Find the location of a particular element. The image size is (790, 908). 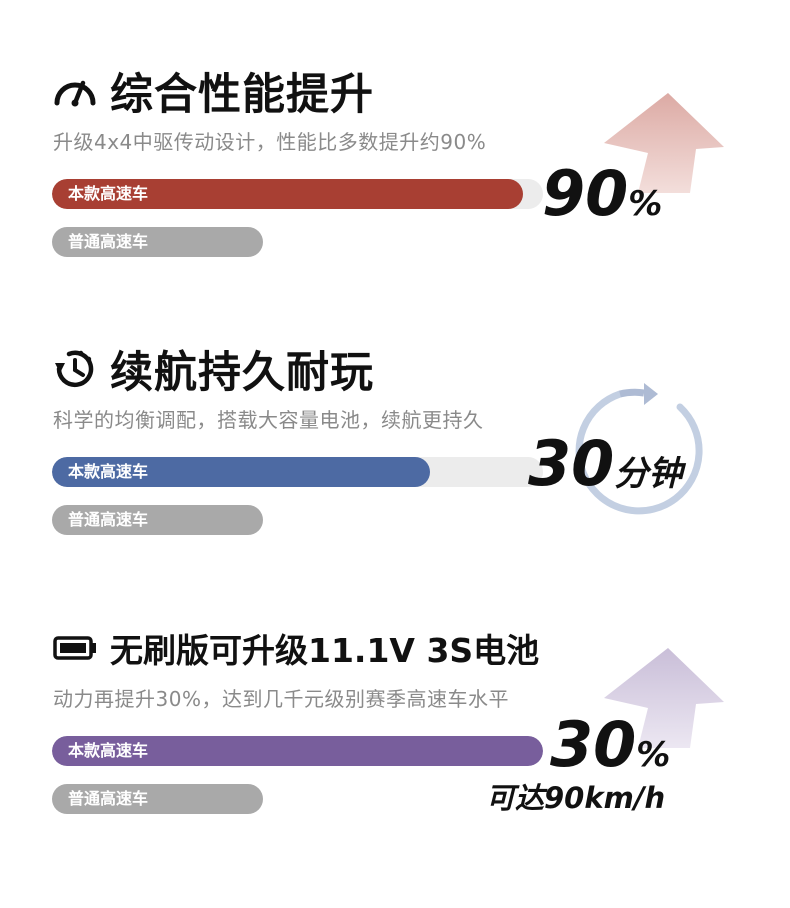

stat-value: 30分钟 is located at coordinates (605, 463).